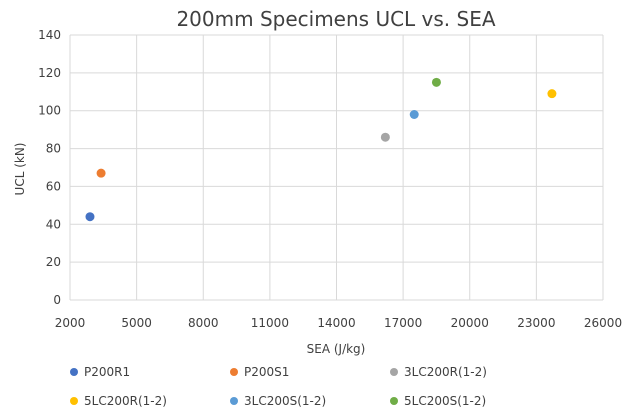 Image resolution: width=633 pixels, height=419 pixels. What do you see at coordinates (403, 323) in the screenshot?
I see `x-tick-label: 17000` at bounding box center [403, 323].